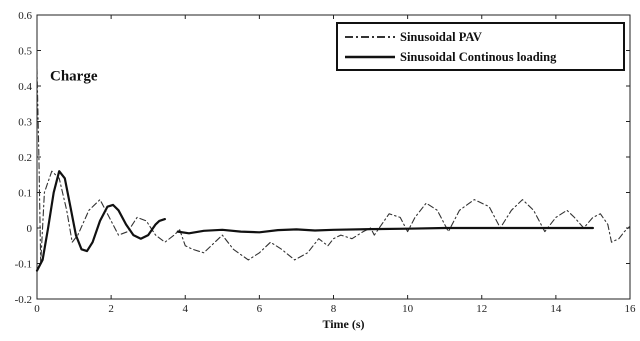  Describe the element at coordinates (25, 87) in the screenshot. I see `y-tick-label: 0.4` at that location.